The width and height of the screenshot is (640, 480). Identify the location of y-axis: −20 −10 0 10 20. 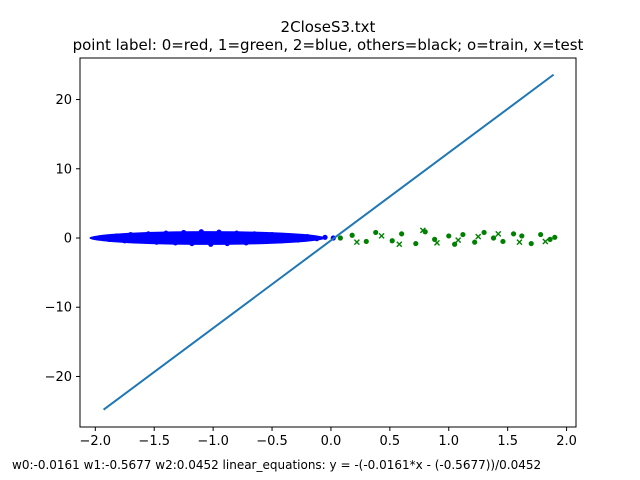
(62, 239).